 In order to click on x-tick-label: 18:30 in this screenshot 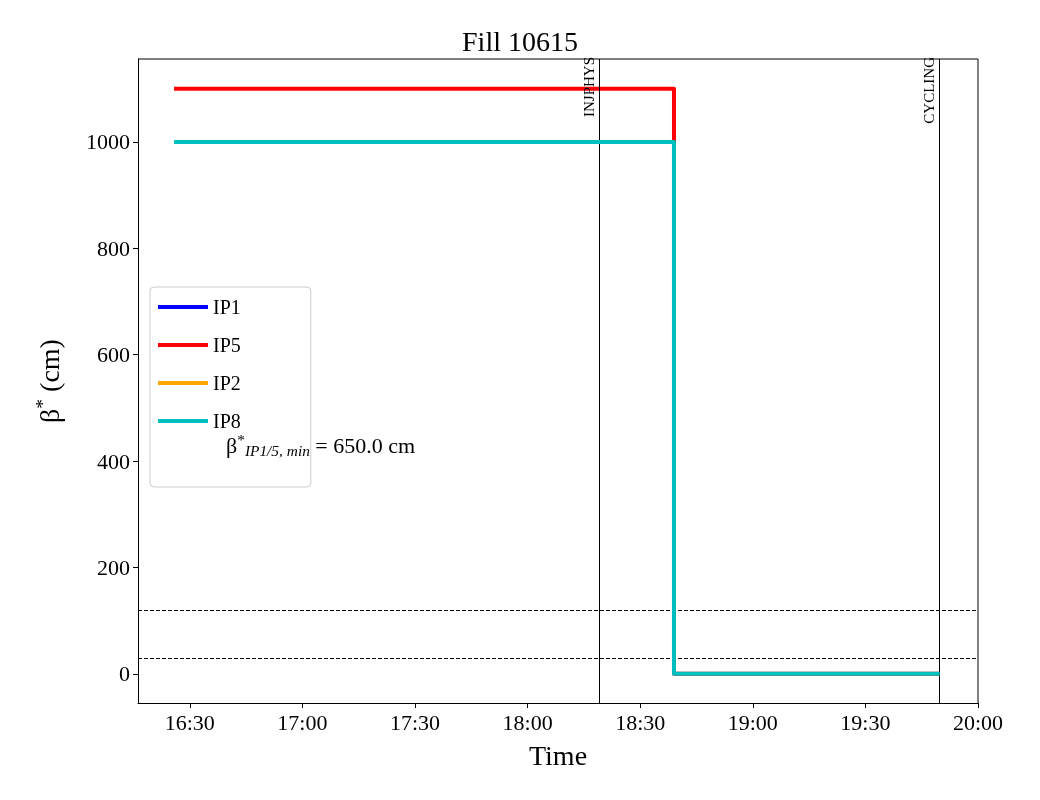, I will do `click(640, 722)`.